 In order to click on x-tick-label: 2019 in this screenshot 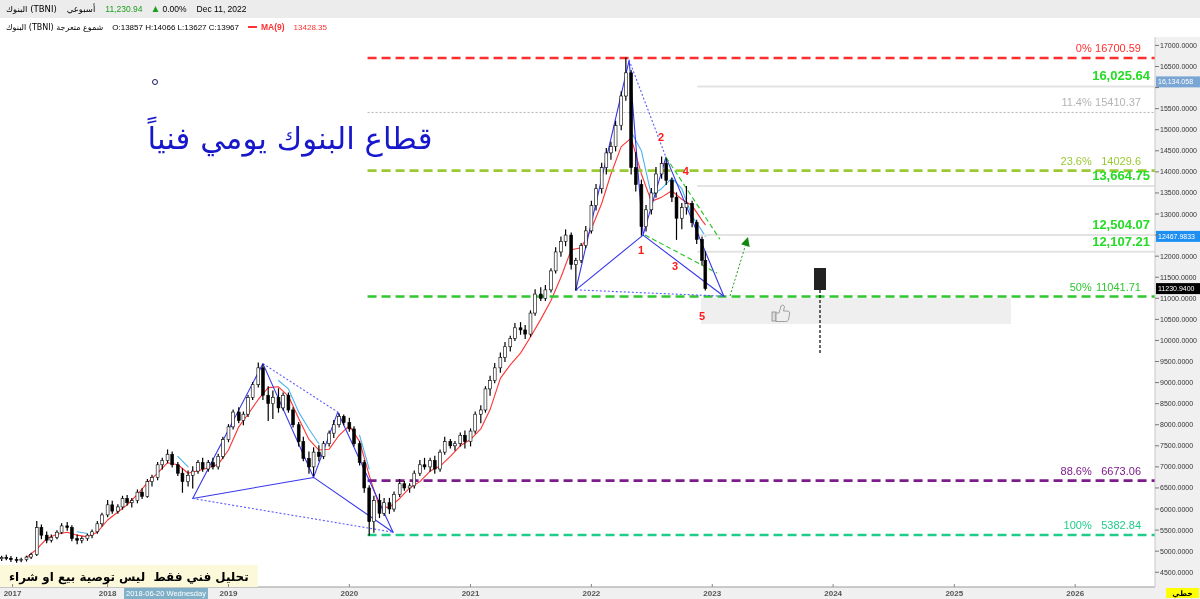, I will do `click(228, 593)`.